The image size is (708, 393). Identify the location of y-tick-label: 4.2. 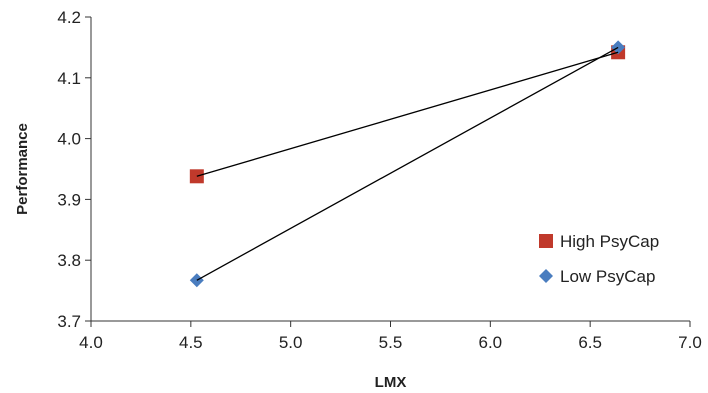
(69, 17).